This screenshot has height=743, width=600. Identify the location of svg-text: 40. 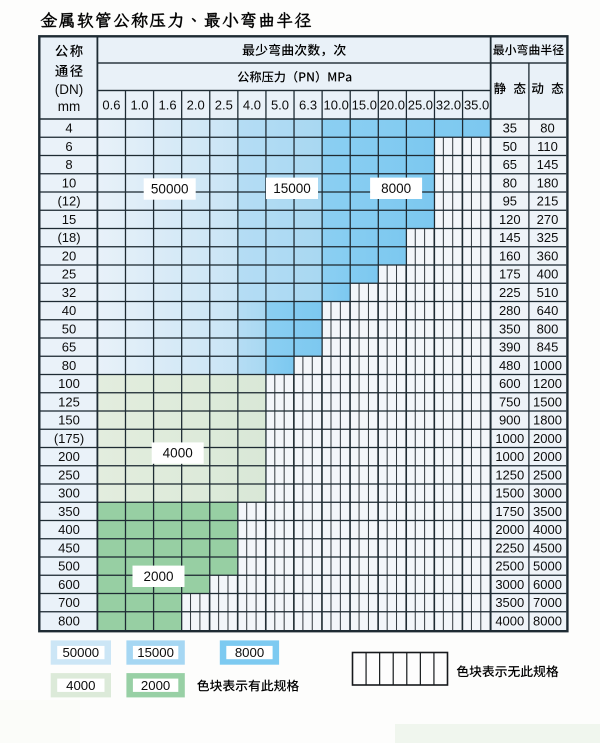
(69, 310).